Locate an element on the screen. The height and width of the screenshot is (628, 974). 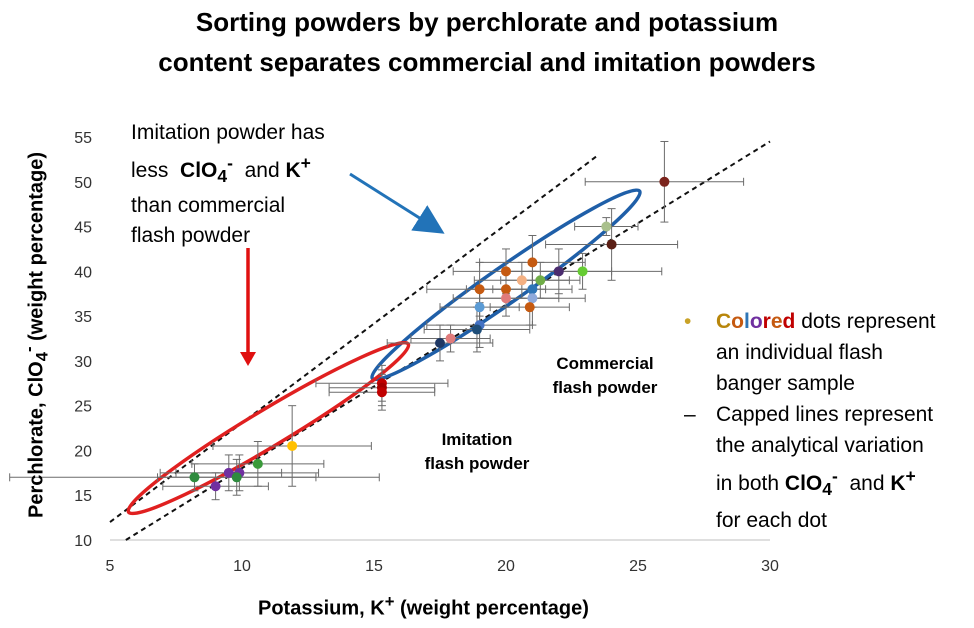
imitation-ellipse is located at coordinates (268, 428).